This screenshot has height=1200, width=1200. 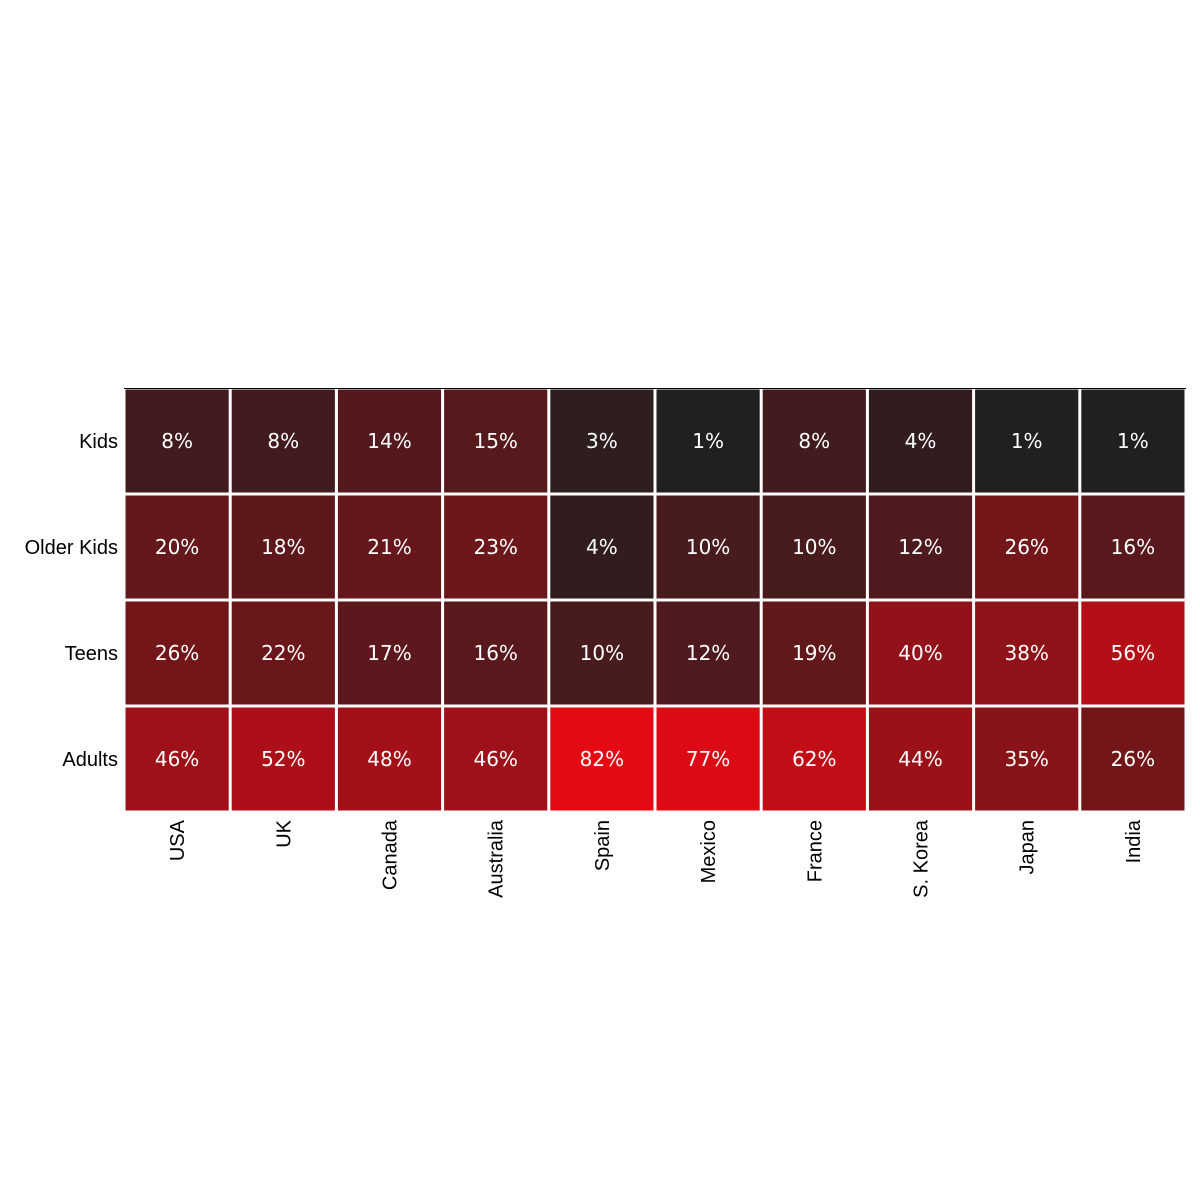 I want to click on column-tick-label: UK, so click(x=284, y=833).